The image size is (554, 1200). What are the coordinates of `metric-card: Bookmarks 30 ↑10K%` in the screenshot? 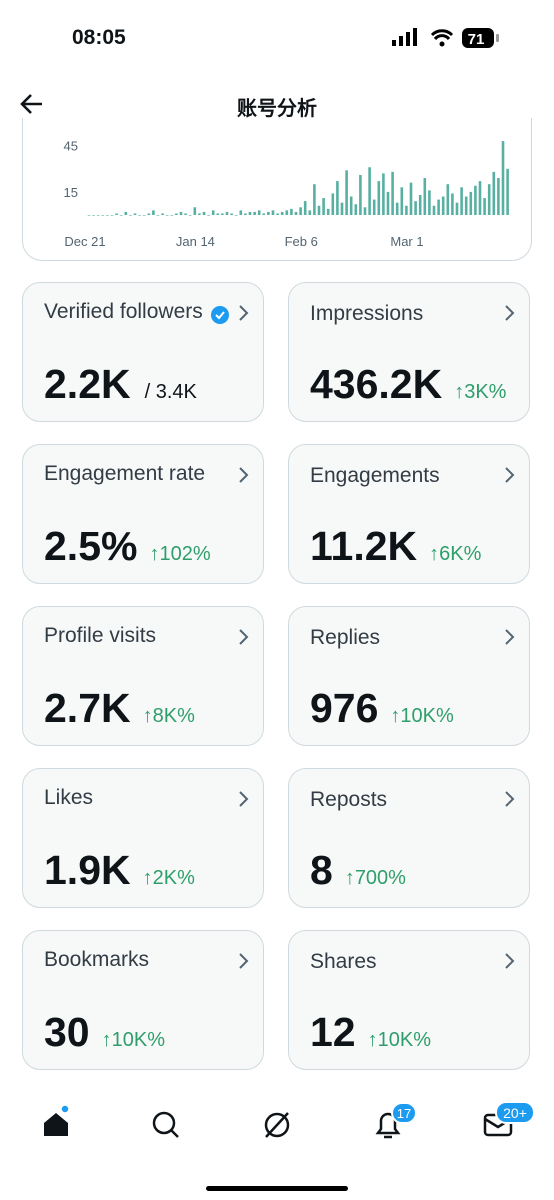 It's located at (143, 1000).